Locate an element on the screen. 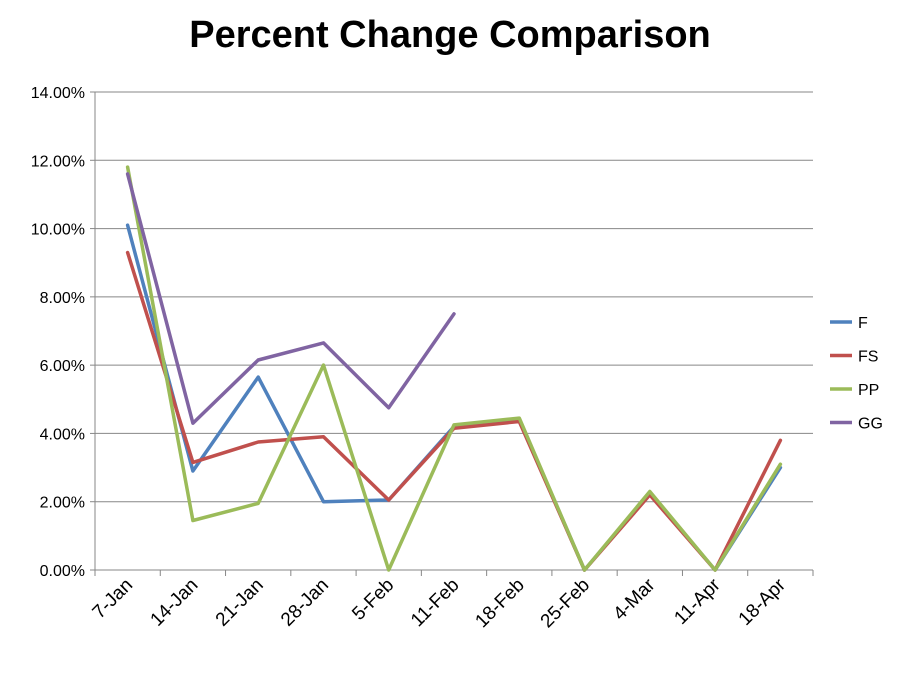  y-tick-label: 6.00% is located at coordinates (62, 366).